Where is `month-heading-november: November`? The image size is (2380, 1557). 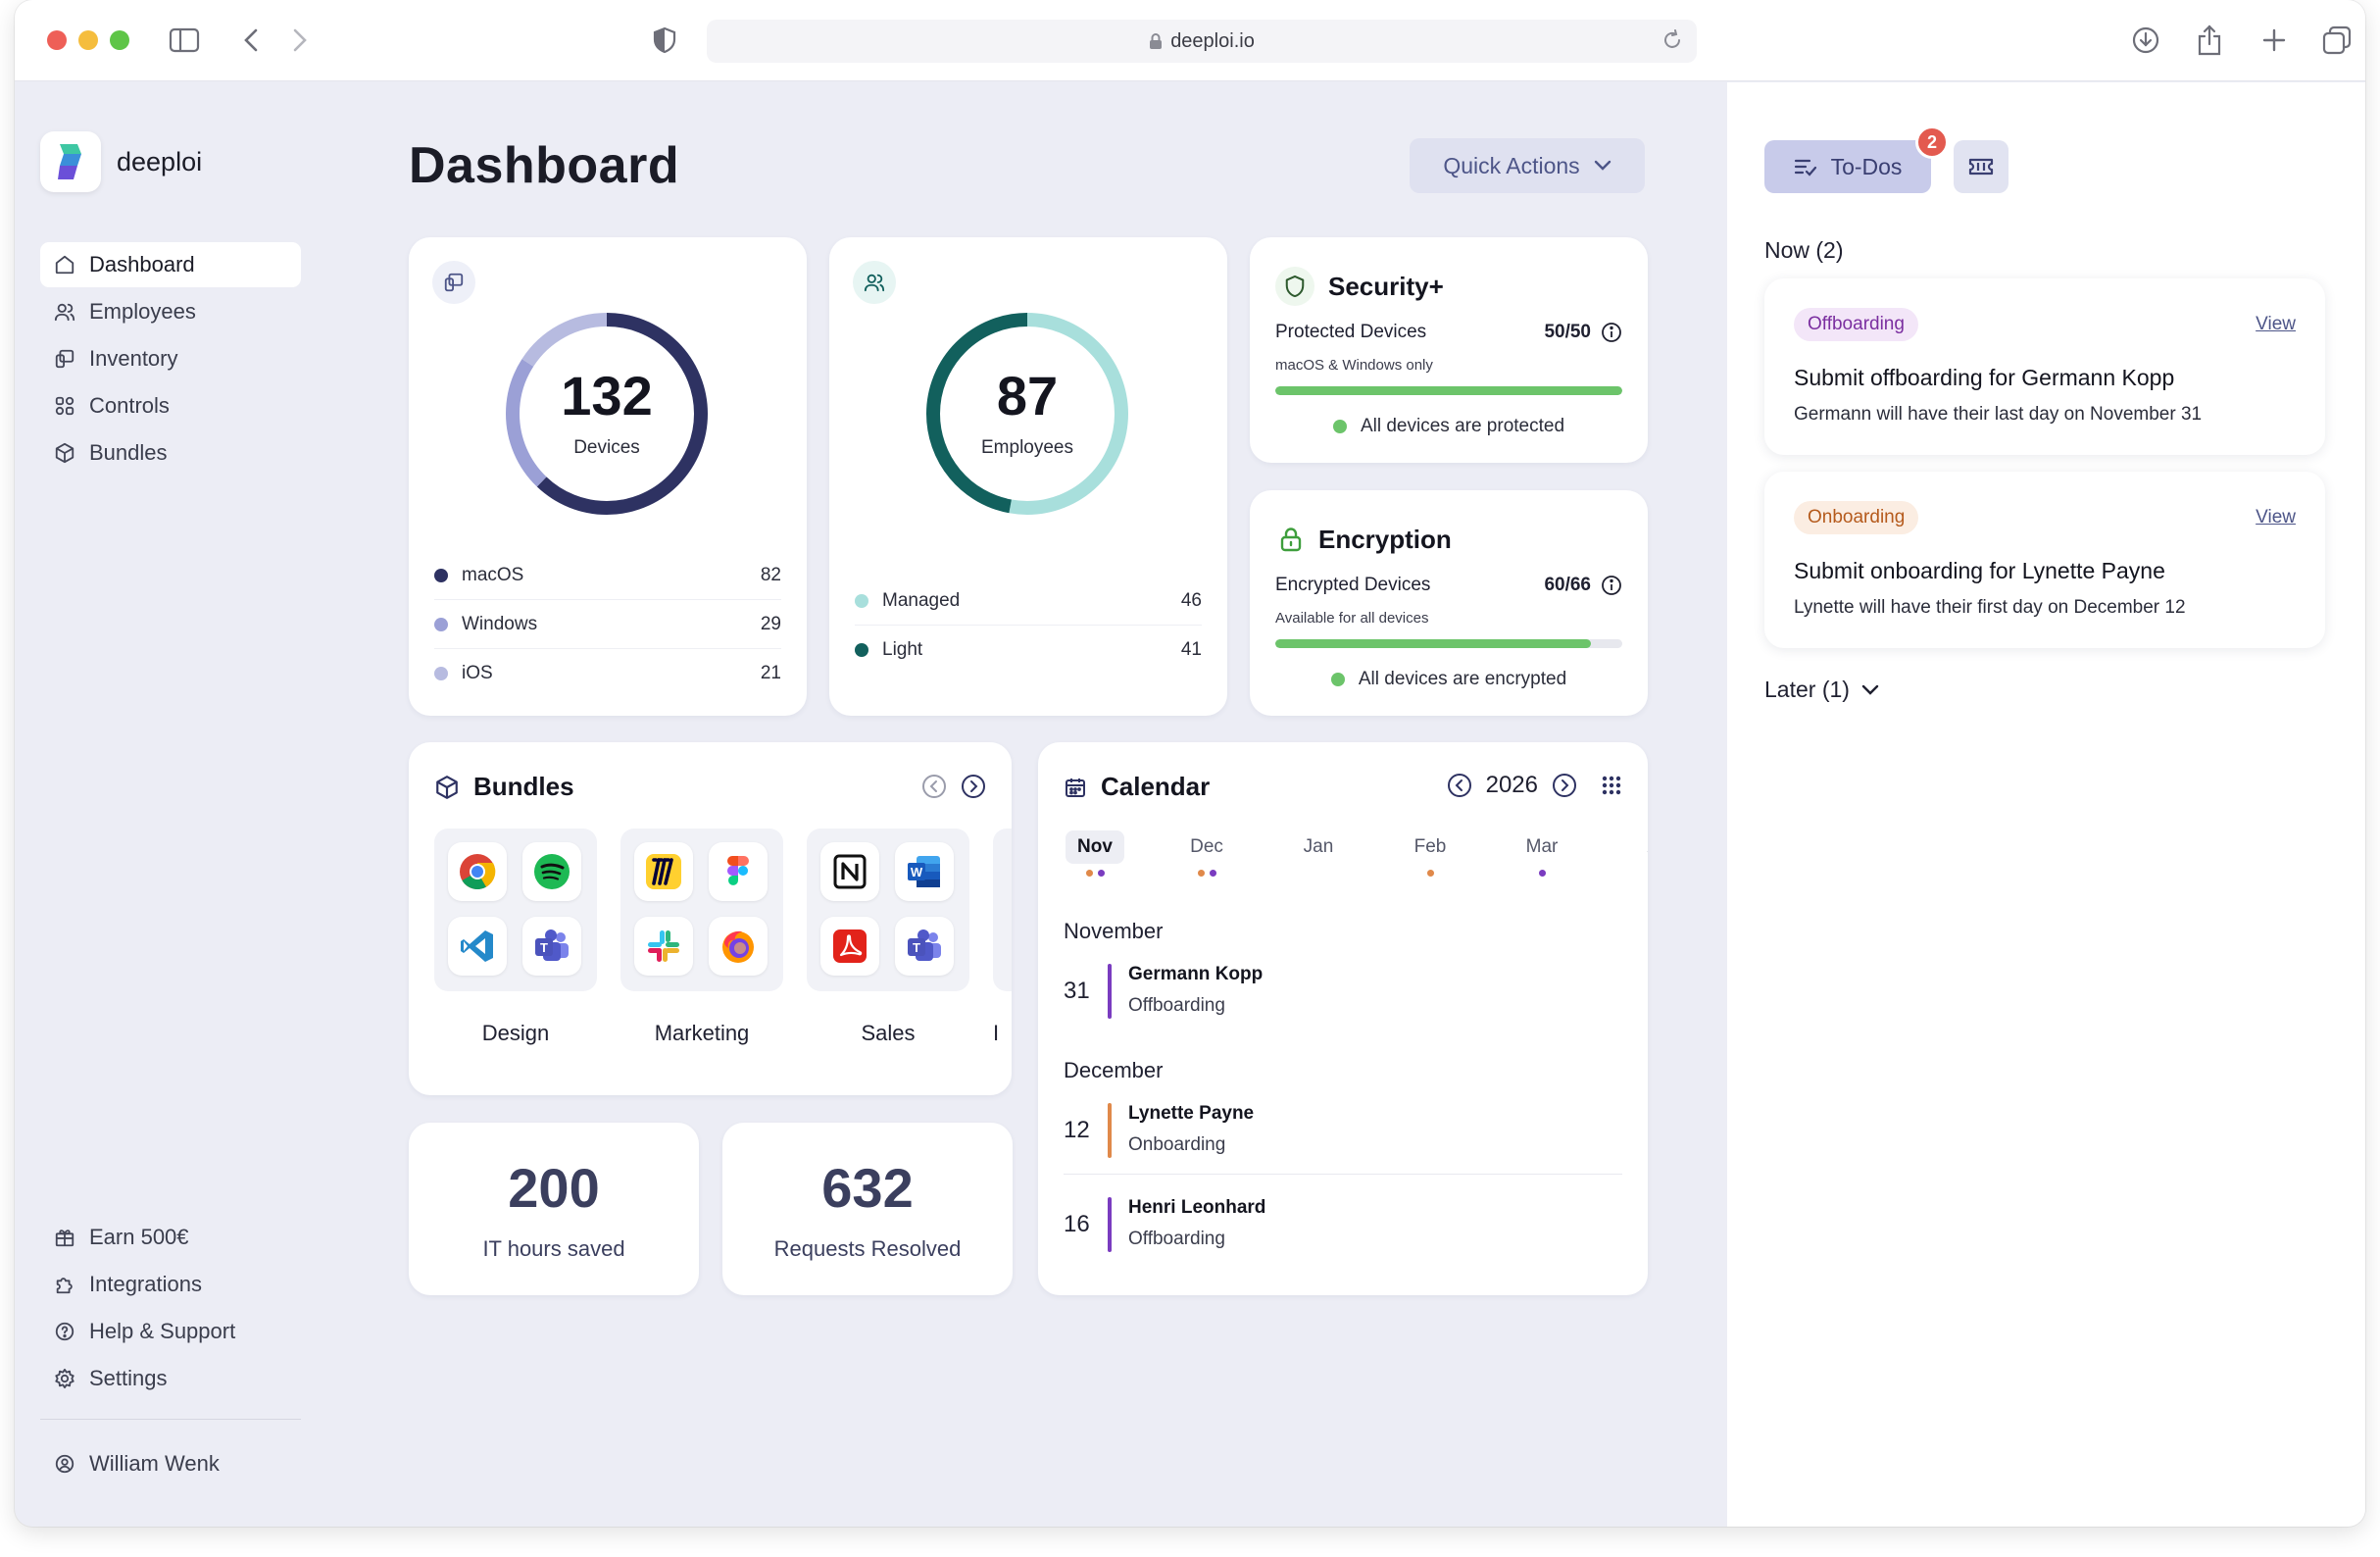
month-heading-november: November is located at coordinates (1114, 931).